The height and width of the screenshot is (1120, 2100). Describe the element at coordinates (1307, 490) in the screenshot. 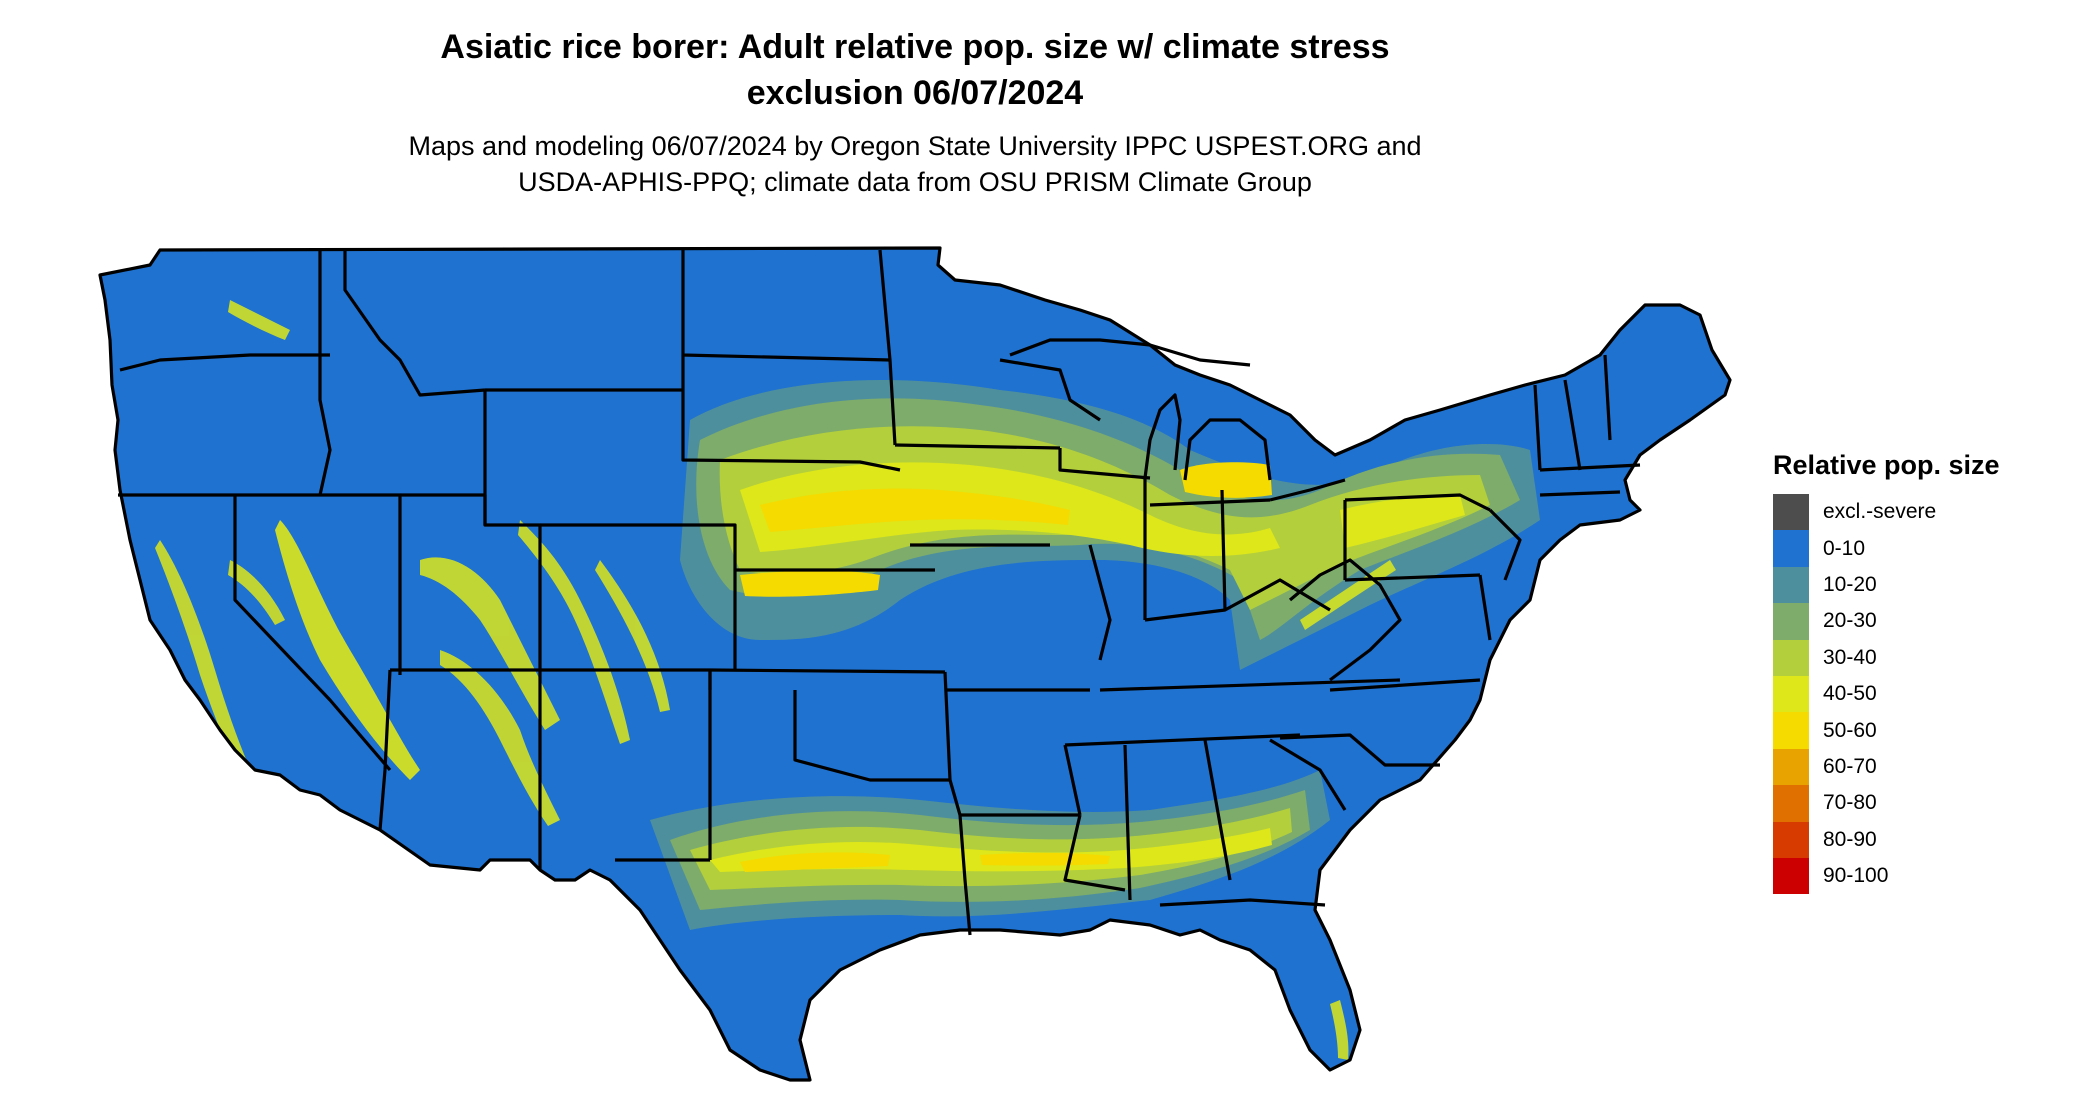

I see `lake-erie-shore` at that location.